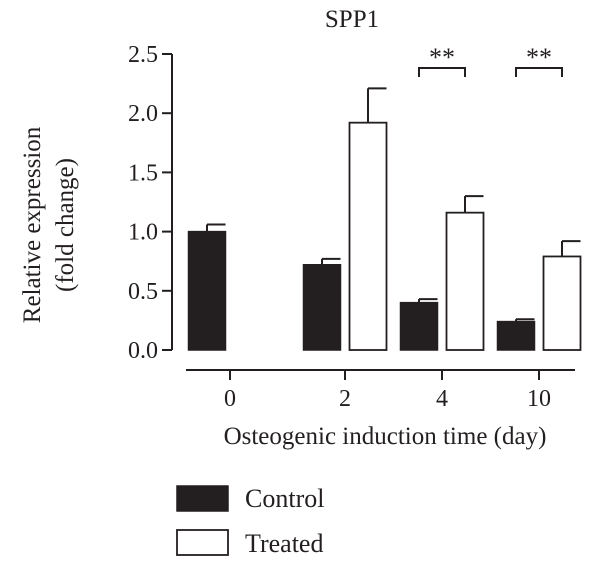 This screenshot has width=600, height=566. I want to click on y-tick-label: 0.5, so click(143, 292).